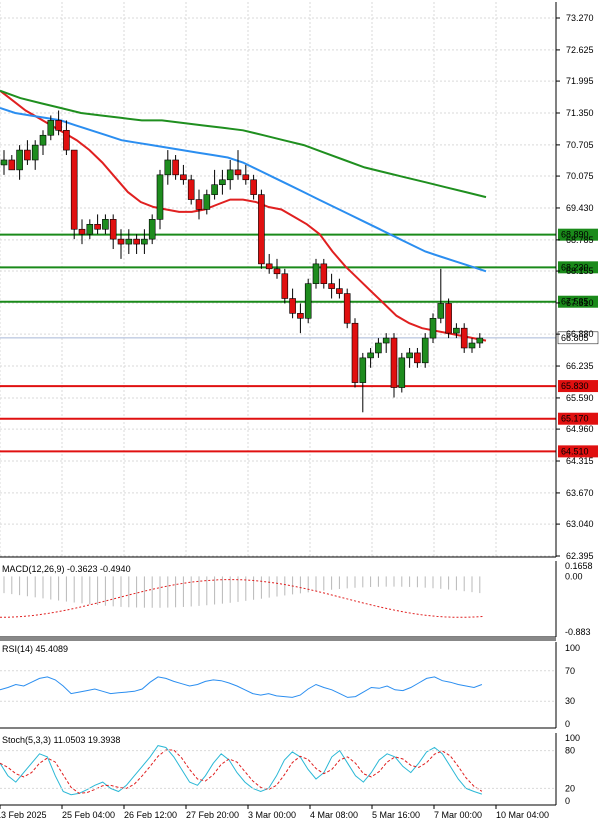 Image resolution: width=600 pixels, height=830 pixels. Describe the element at coordinates (458, 815) in the screenshot. I see `time-tick-label: 7 Mar 00:00` at that location.